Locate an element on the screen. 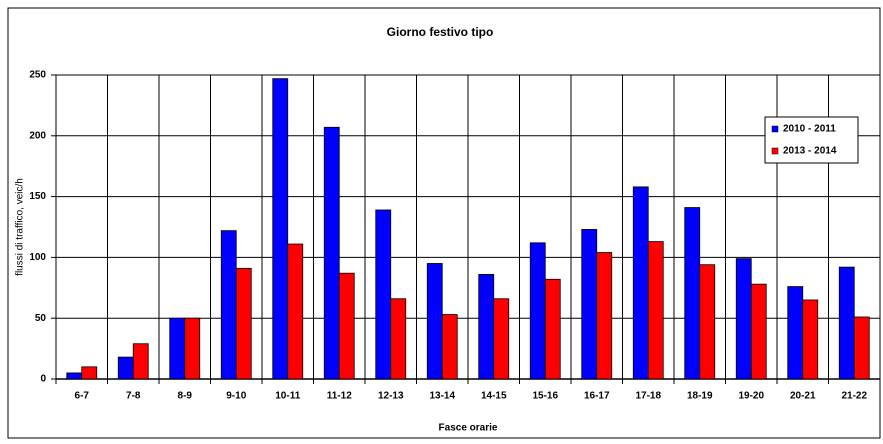  x-tick-label: 19-20 is located at coordinates (751, 396).